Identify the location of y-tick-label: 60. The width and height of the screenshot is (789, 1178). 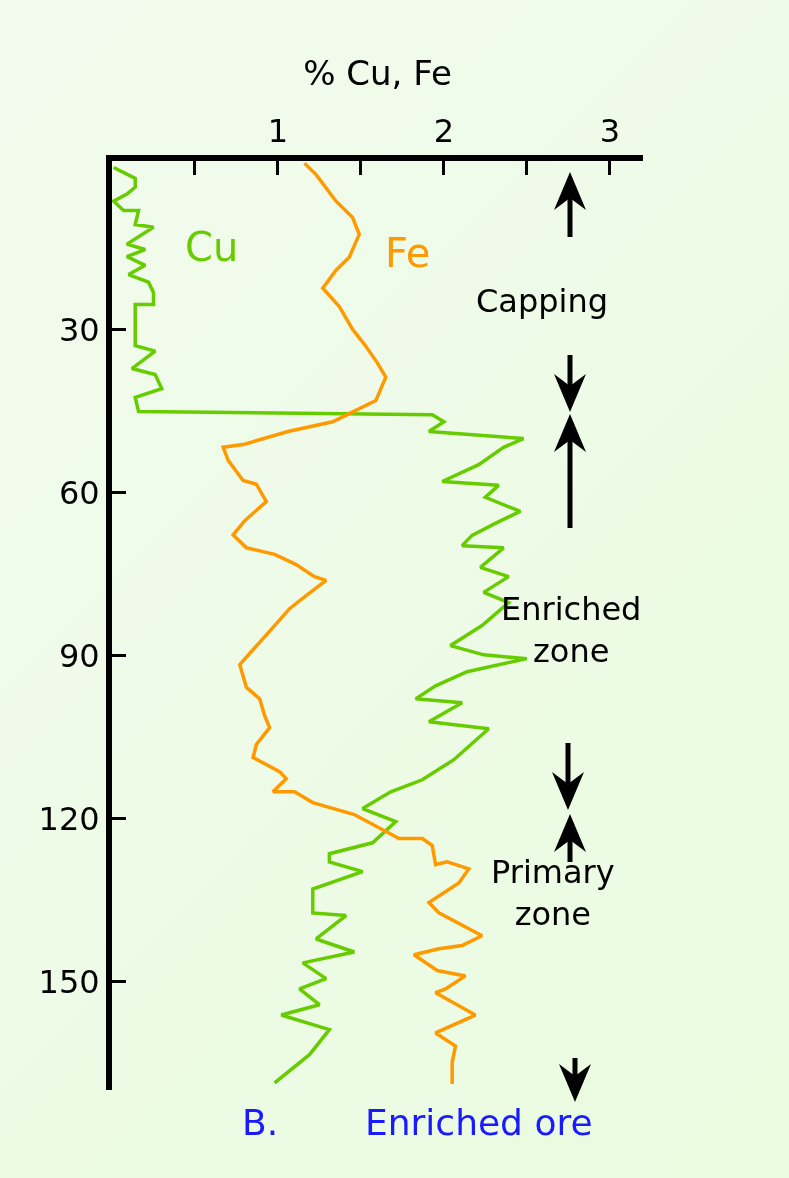
(79, 492).